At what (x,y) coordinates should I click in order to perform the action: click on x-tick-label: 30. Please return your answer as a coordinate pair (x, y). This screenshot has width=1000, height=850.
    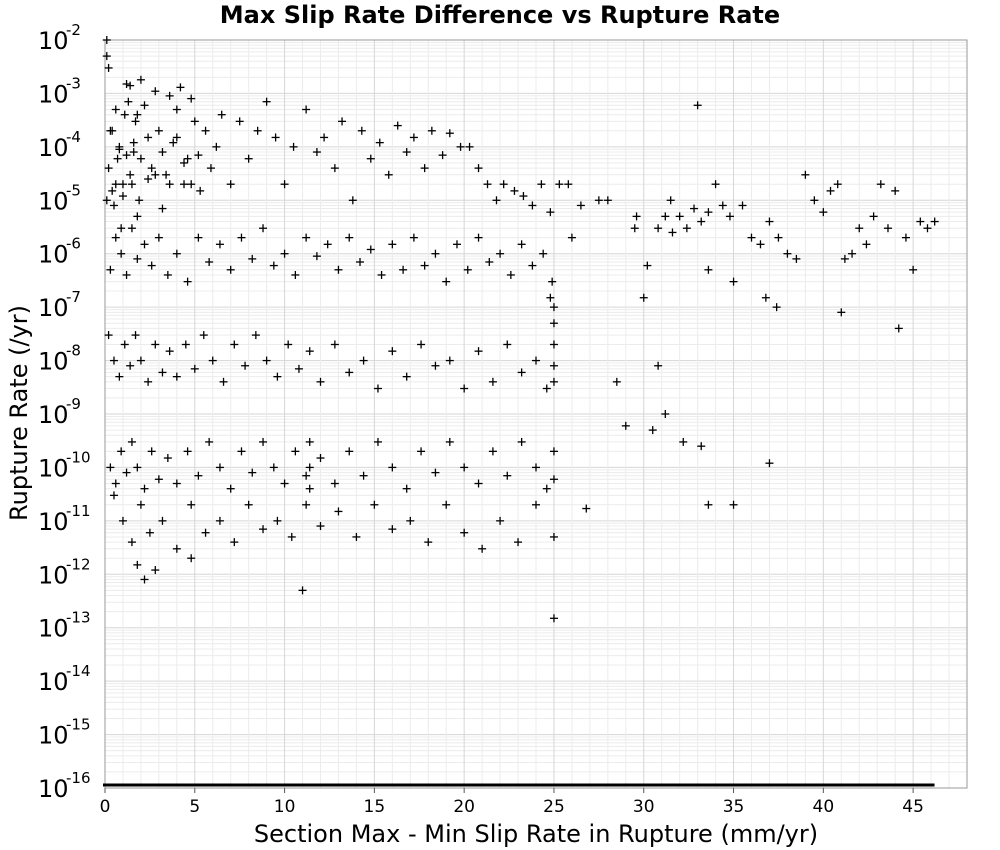
    Looking at the image, I should click on (644, 807).